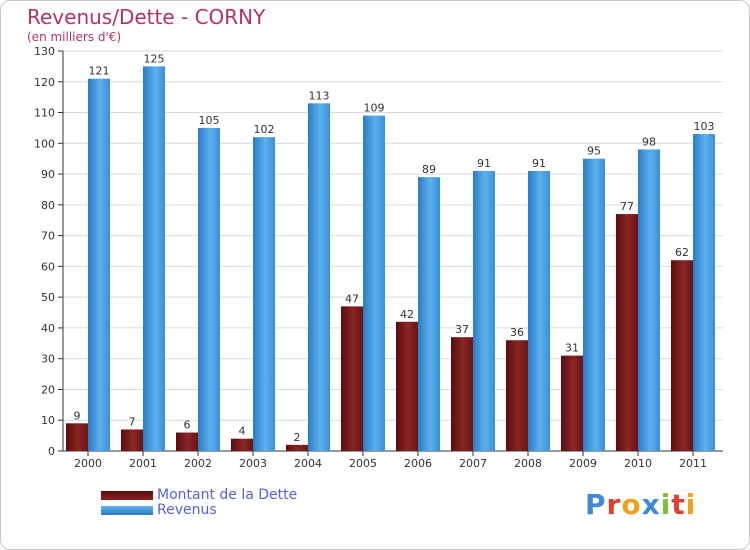 Image resolution: width=750 pixels, height=550 pixels. Describe the element at coordinates (48, 205) in the screenshot. I see `y-tick-label: 80` at that location.